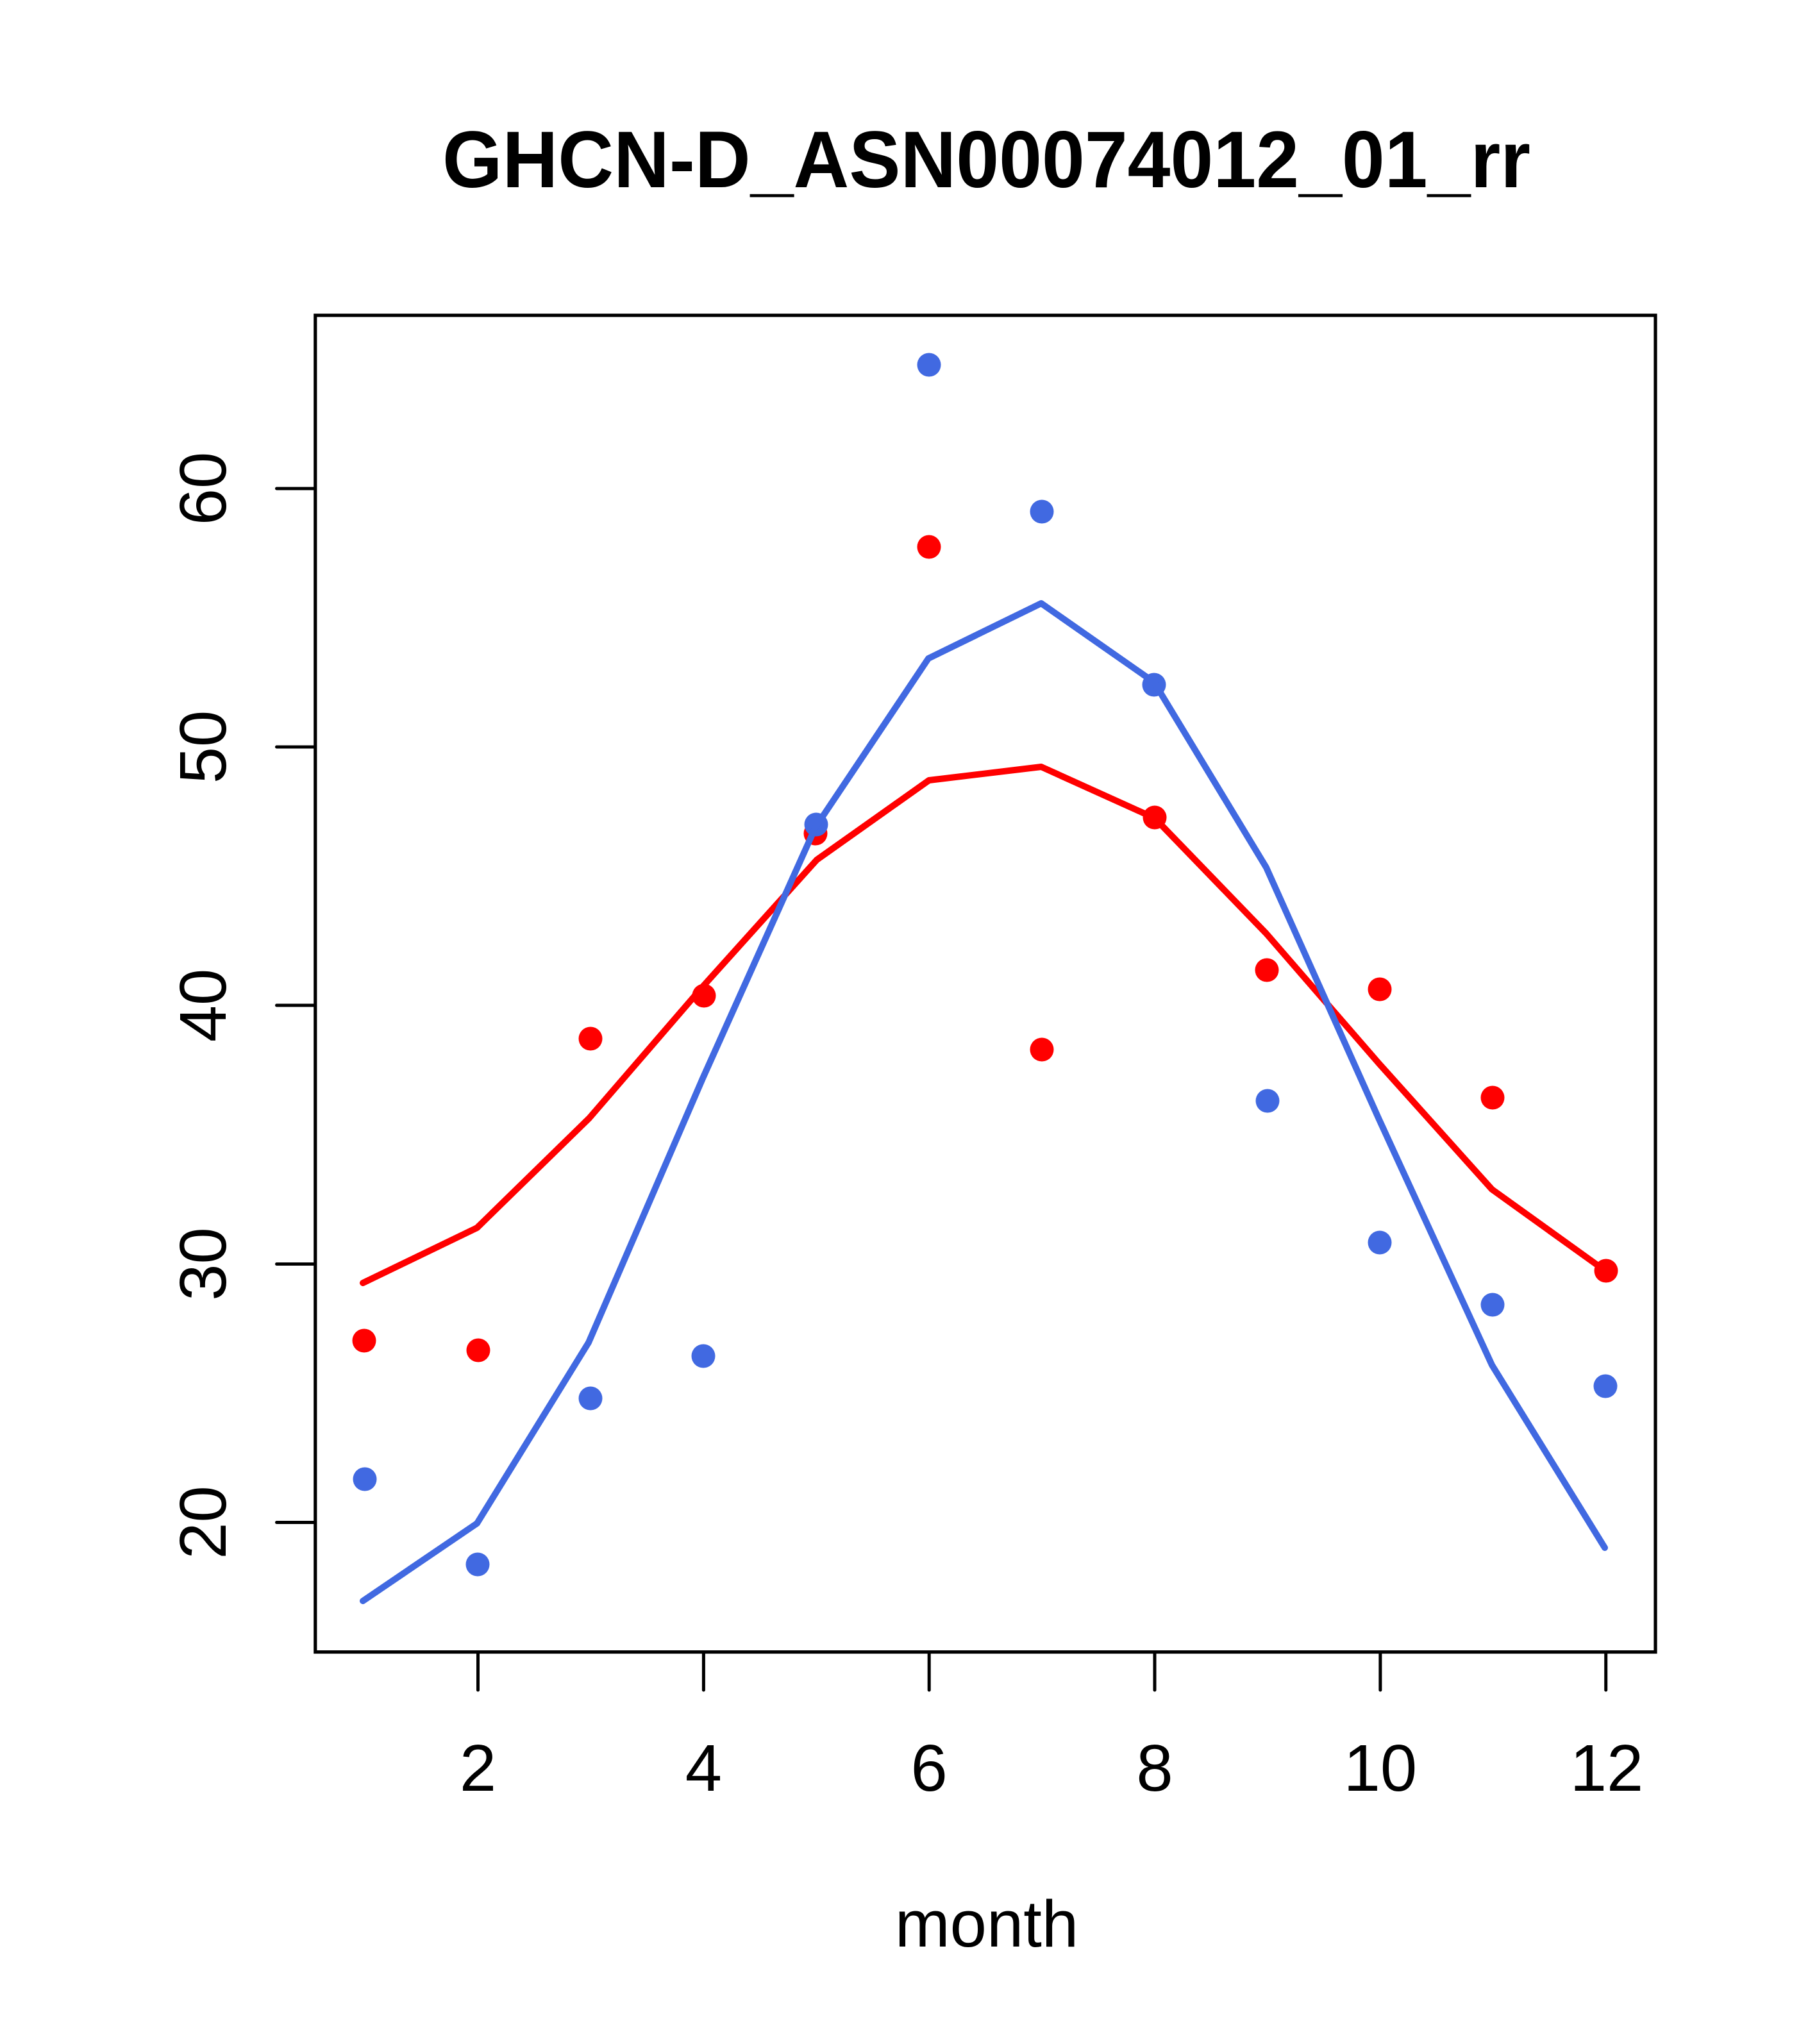  Describe the element at coordinates (929, 1768) in the screenshot. I see `svg-text: 6` at that location.